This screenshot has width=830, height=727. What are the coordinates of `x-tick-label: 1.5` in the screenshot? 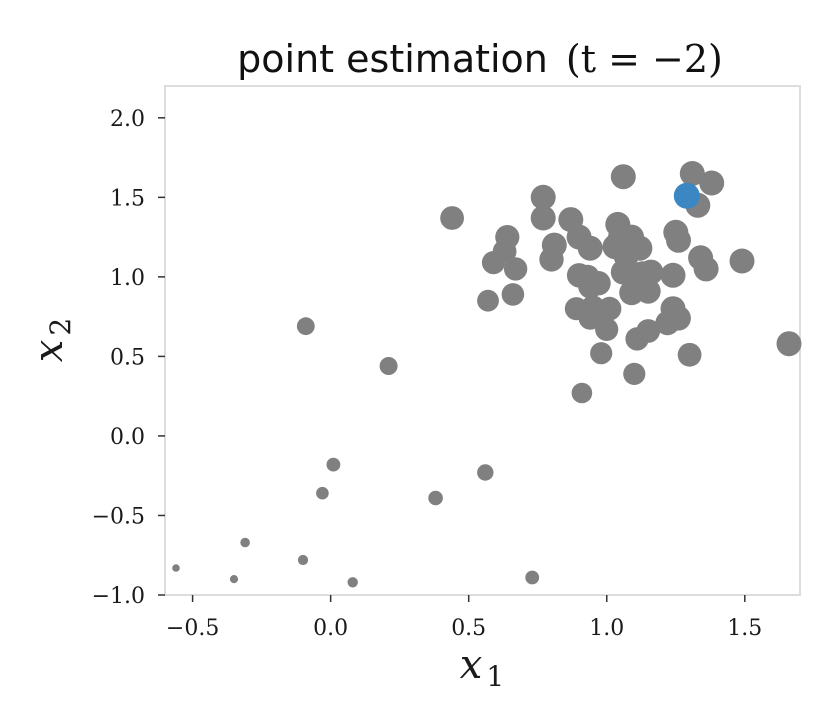 It's located at (744, 628).